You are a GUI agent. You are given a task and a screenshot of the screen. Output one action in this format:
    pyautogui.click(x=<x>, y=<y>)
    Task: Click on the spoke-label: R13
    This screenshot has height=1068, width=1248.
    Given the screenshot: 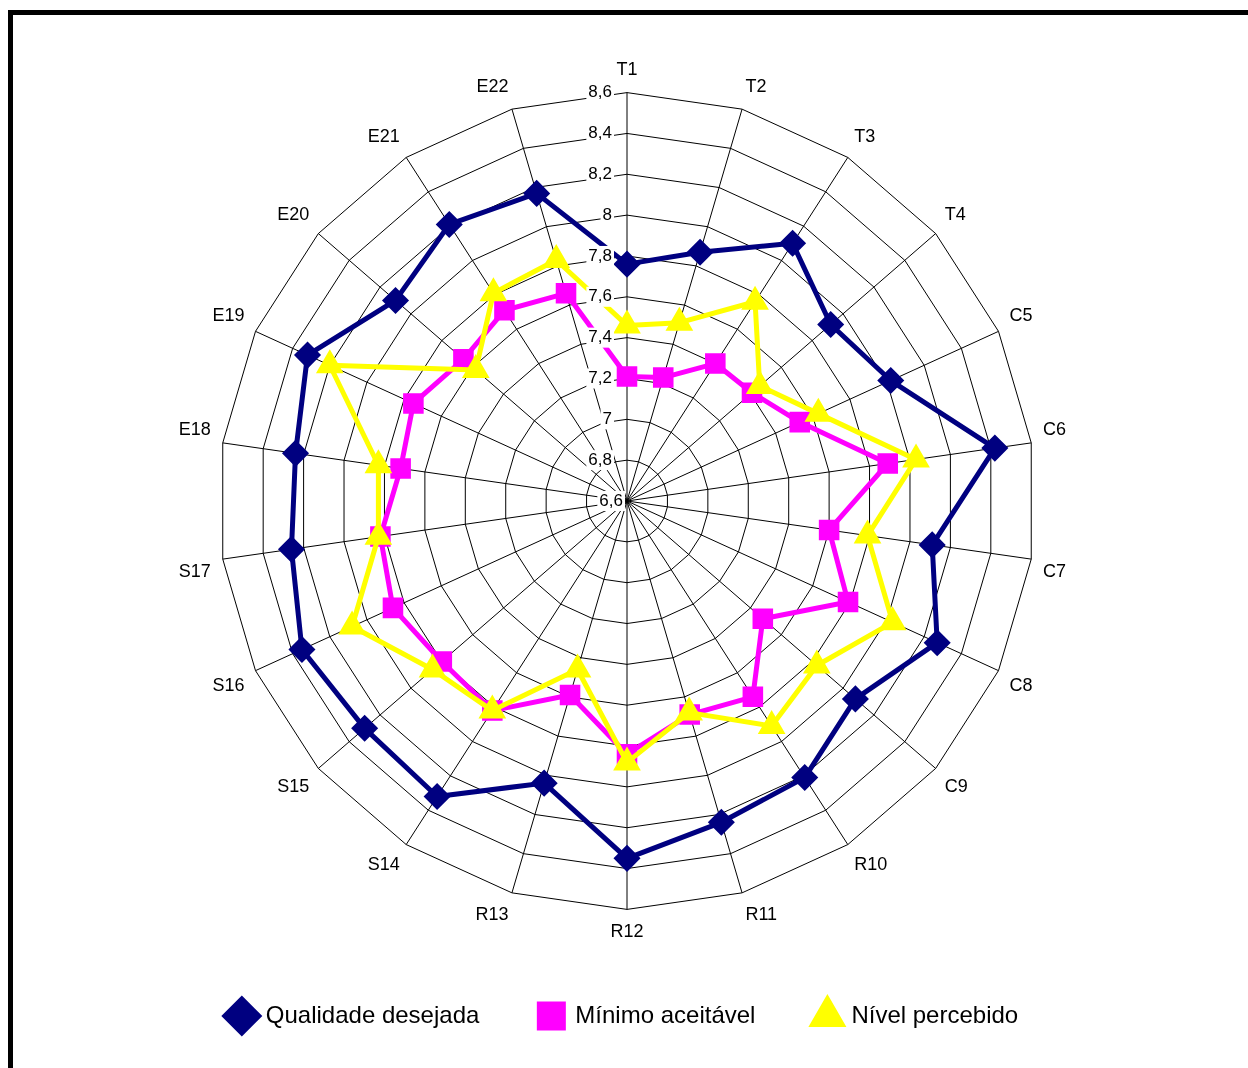 What is the action you would take?
    pyautogui.click(x=492, y=914)
    